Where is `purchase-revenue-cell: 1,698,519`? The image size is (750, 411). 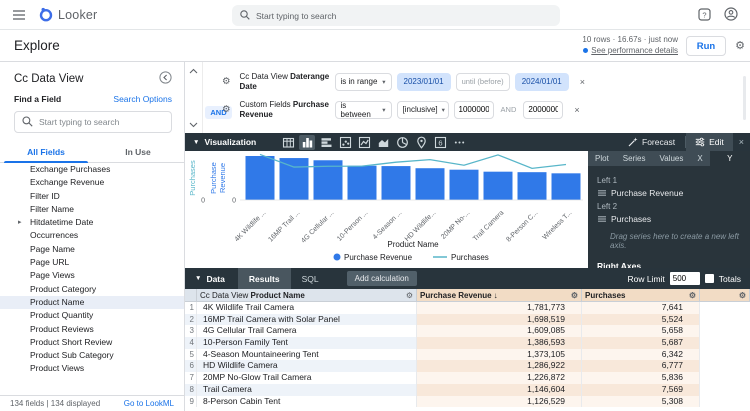
purchase-revenue-cell: 1,698,519 is located at coordinates (499, 319).